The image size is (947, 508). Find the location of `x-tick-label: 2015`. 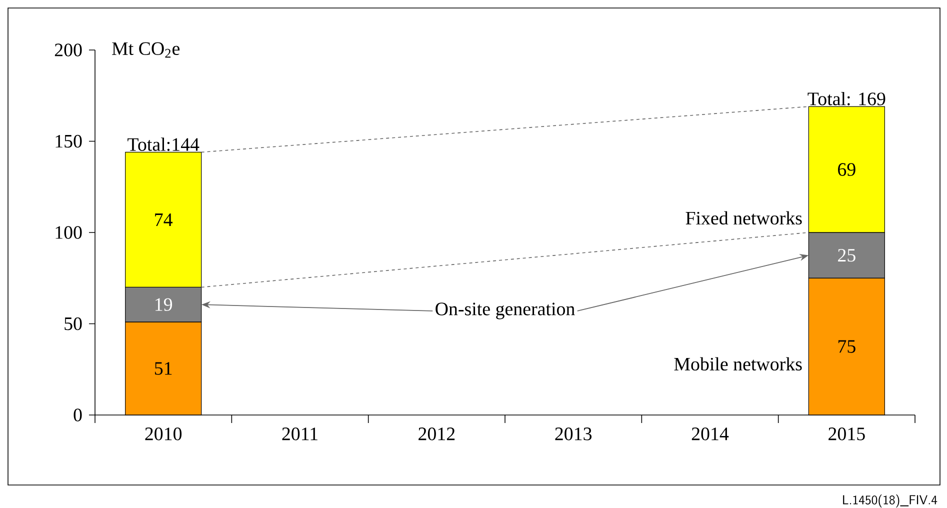

x-tick-label: 2015 is located at coordinates (846, 434).